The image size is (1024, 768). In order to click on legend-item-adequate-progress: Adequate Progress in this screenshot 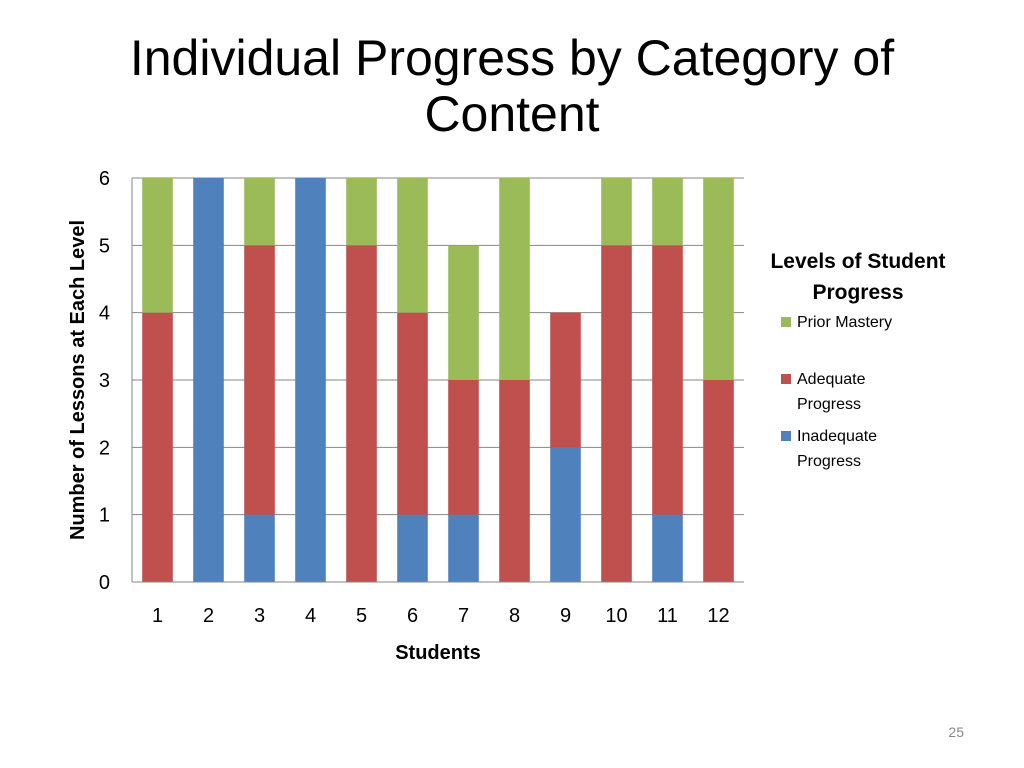, I will do `click(864, 392)`.